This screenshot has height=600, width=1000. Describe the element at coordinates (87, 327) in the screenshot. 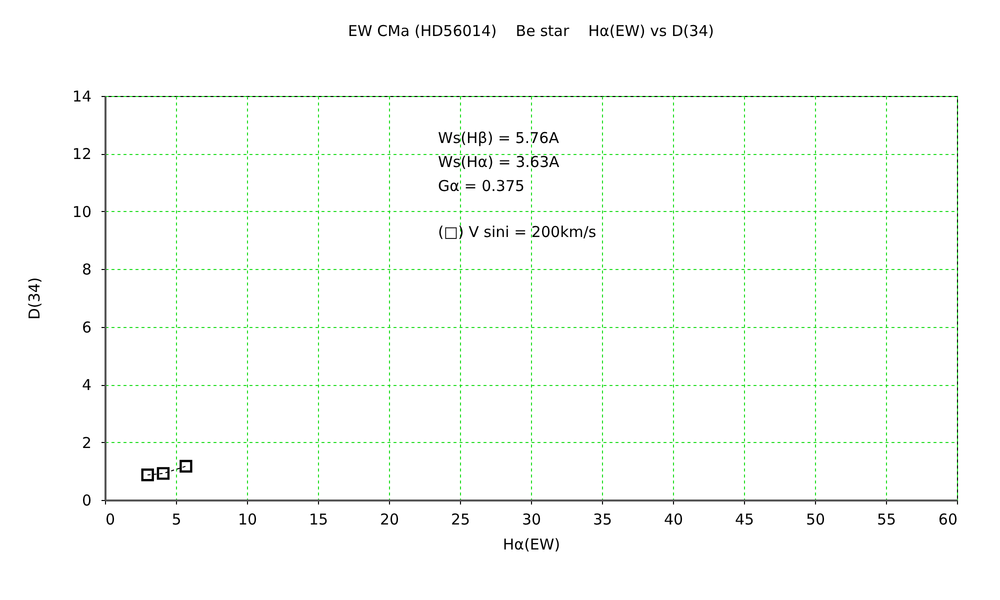

I see `y-tick-label: 6` at that location.